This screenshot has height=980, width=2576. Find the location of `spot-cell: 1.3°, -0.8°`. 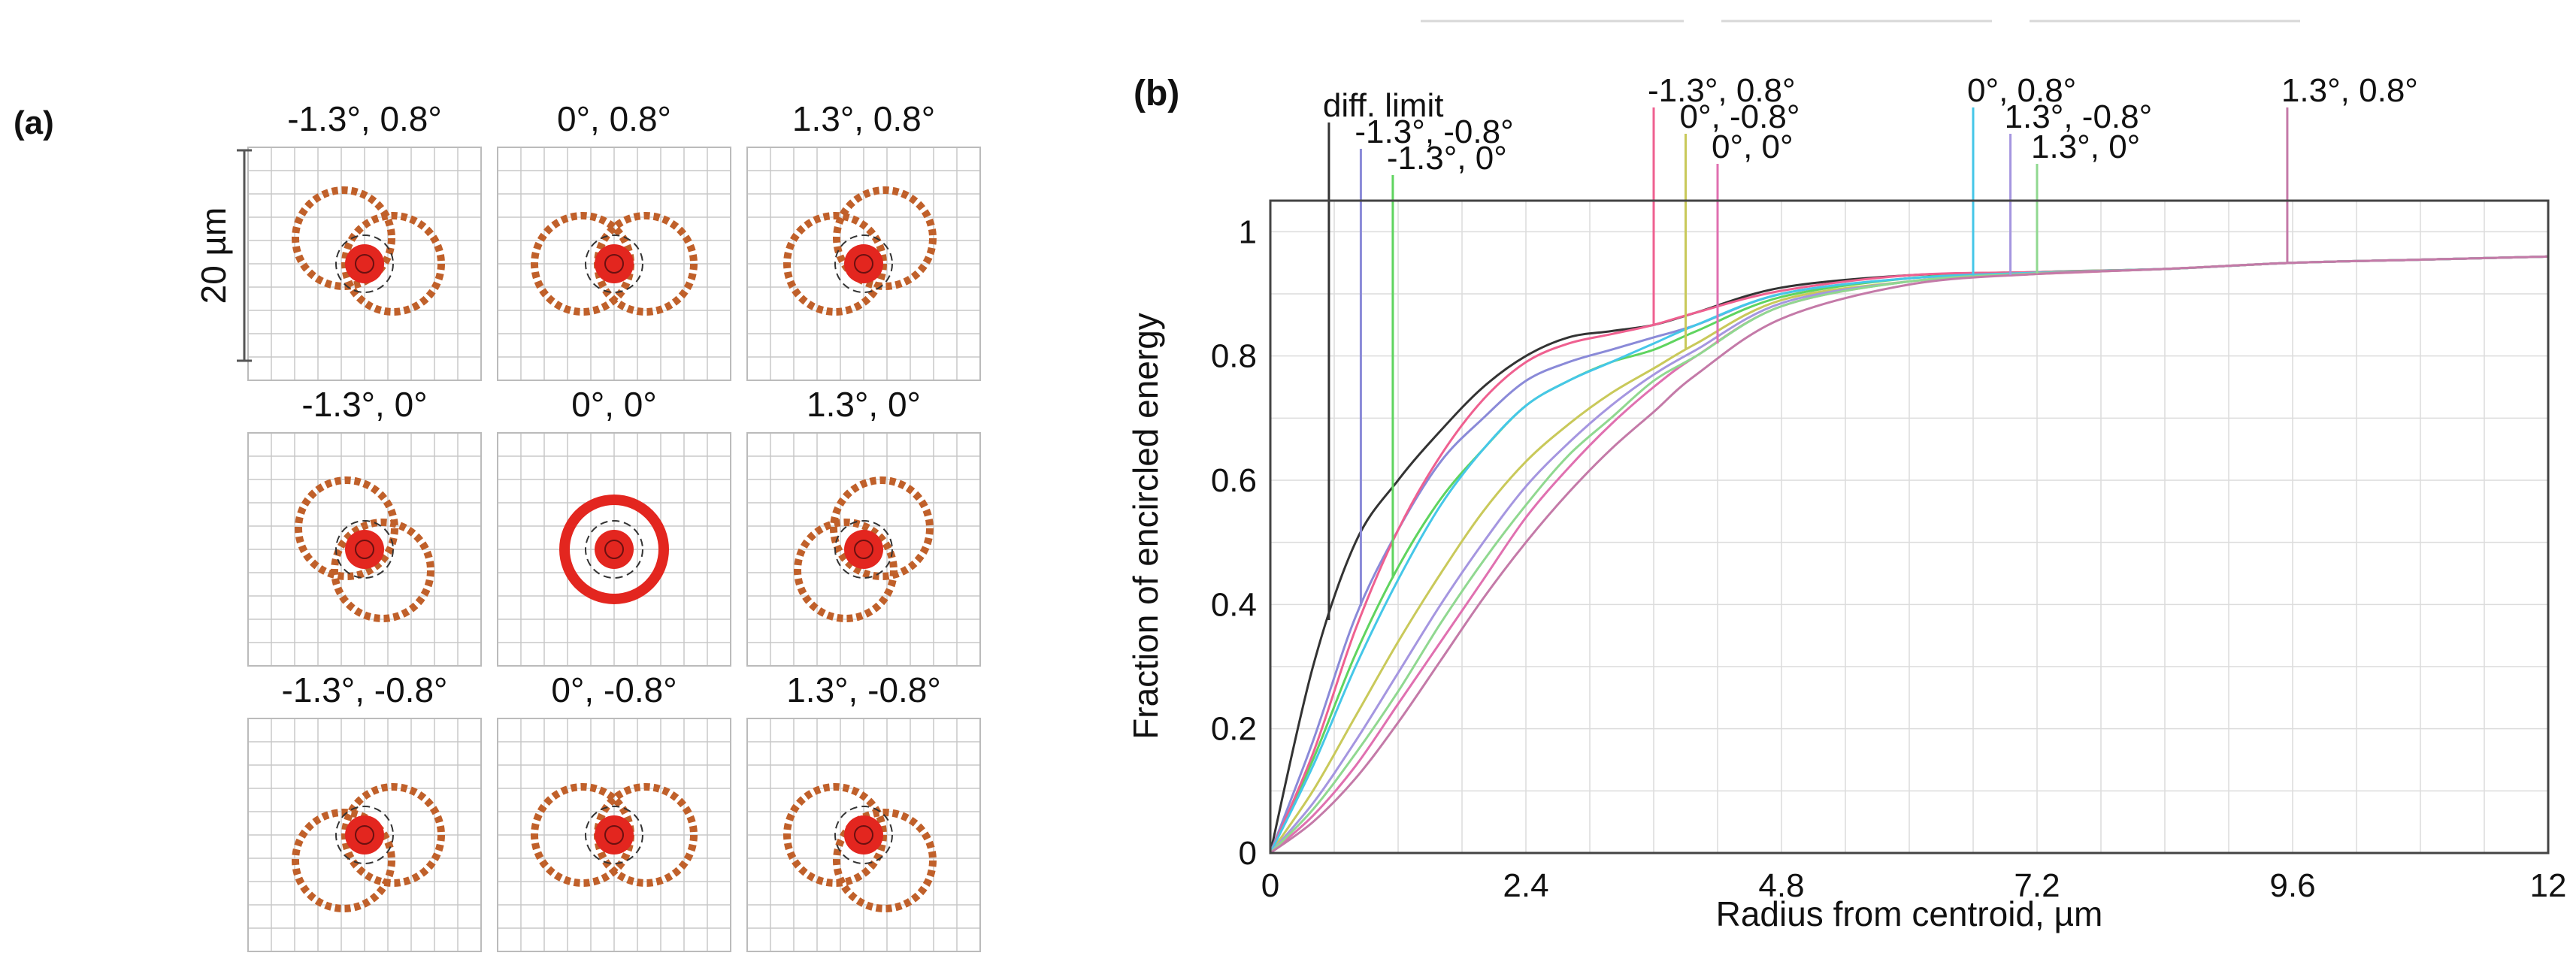

spot-cell: 1.3°, -0.8° is located at coordinates (863, 811).